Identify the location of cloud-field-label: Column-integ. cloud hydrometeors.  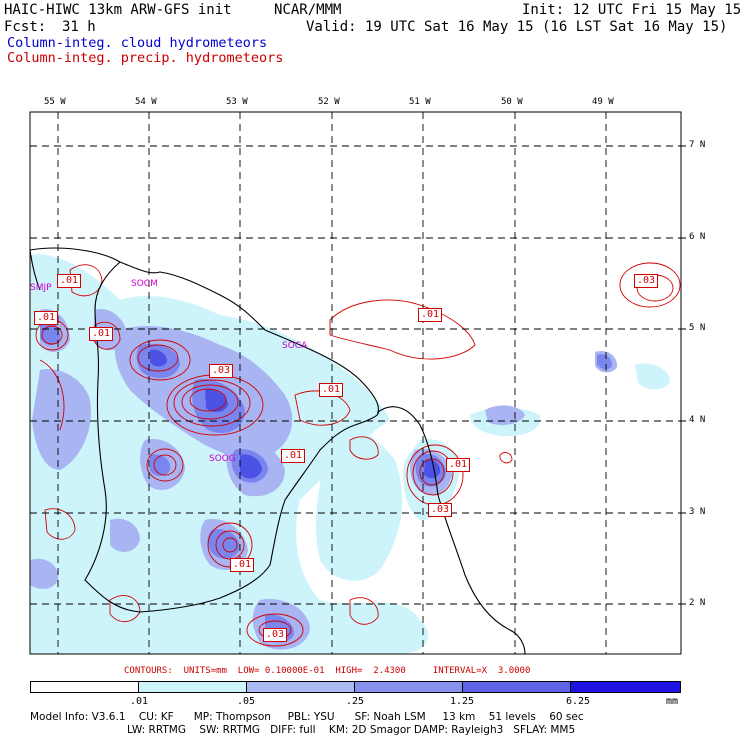
(137, 43).